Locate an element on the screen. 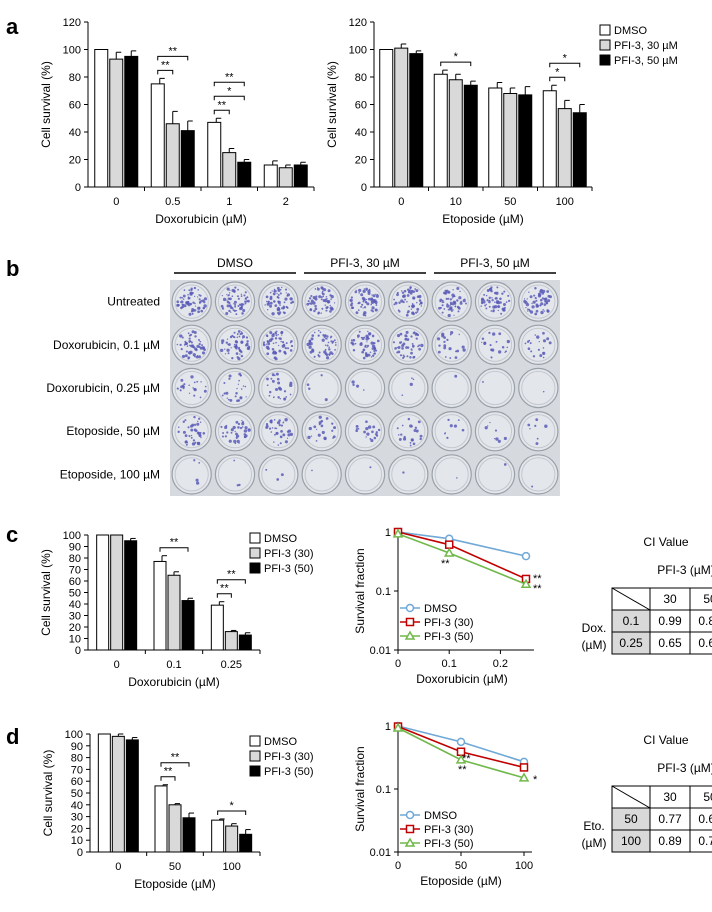  legend-label: PFI-3 (50) is located at coordinates (449, 844).